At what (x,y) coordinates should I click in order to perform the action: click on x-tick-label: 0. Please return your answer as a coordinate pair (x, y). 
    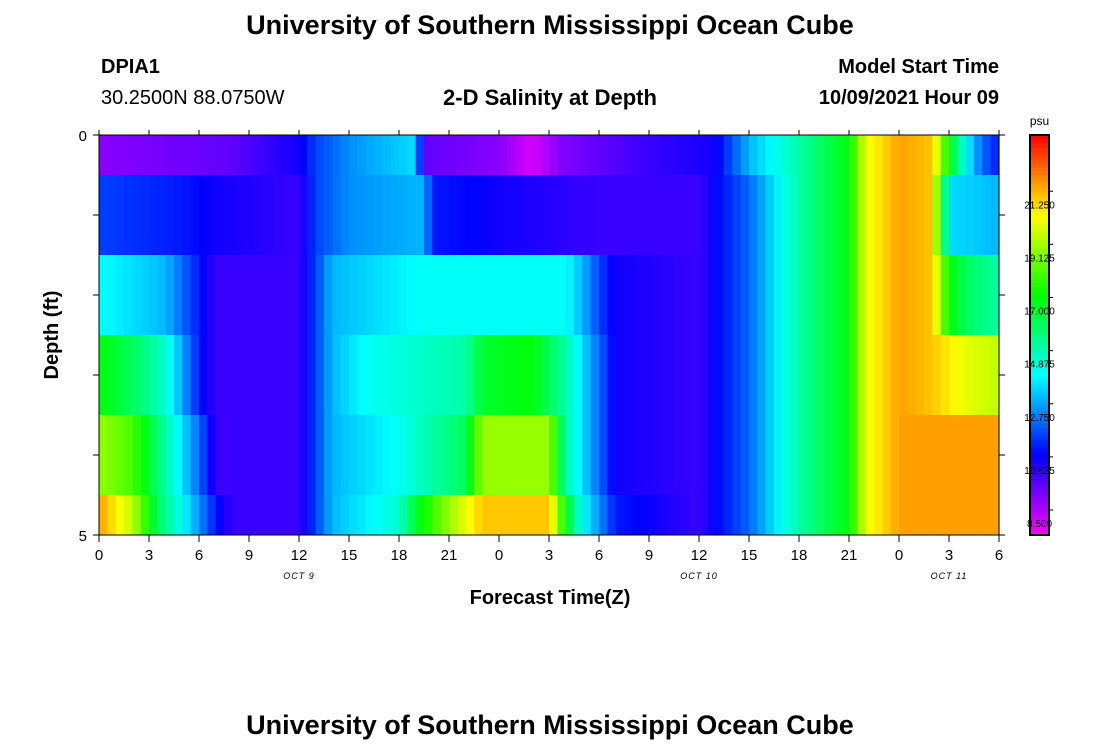
    Looking at the image, I should click on (499, 555).